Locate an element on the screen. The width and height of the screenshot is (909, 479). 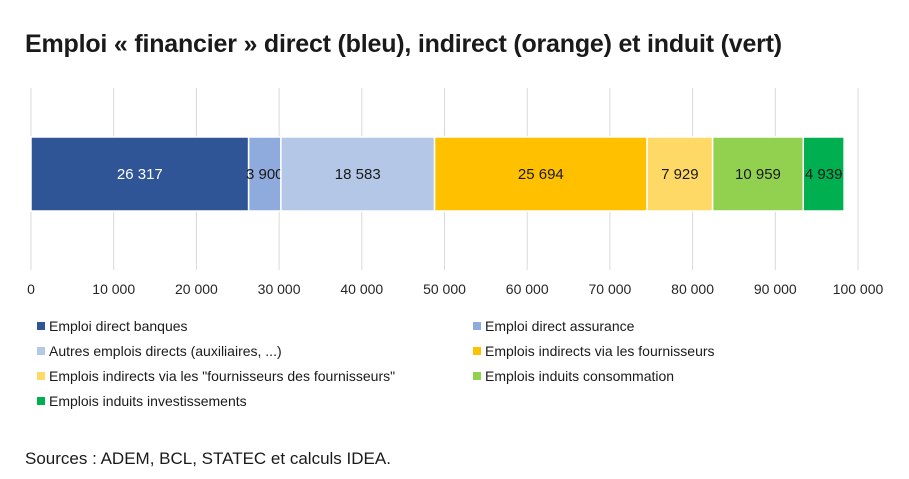
data-label: 25 694 is located at coordinates (541, 174).